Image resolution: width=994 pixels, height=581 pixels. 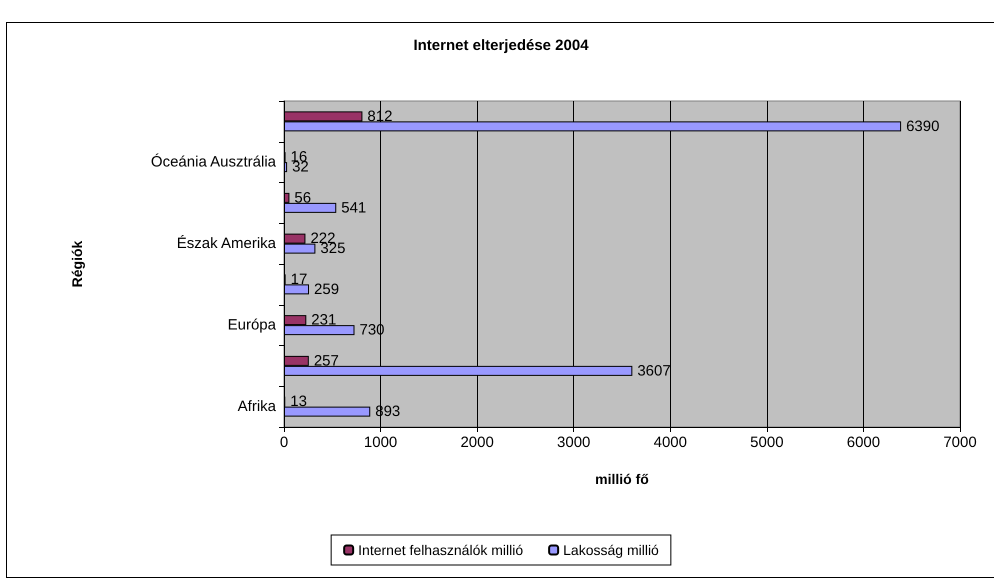 What do you see at coordinates (611, 550) in the screenshot?
I see `legend-label: Lakosság millió` at bounding box center [611, 550].